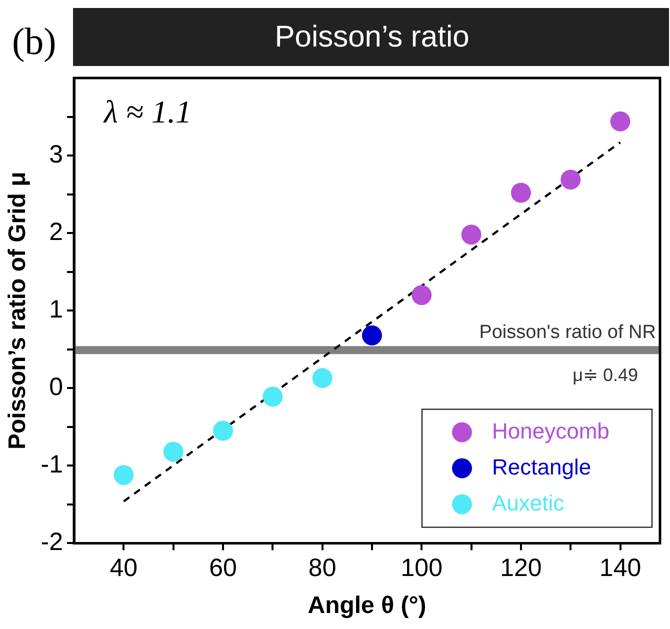 This screenshot has width=670, height=629. I want to click on chart-title: Poisson’s ratio, so click(372, 37).